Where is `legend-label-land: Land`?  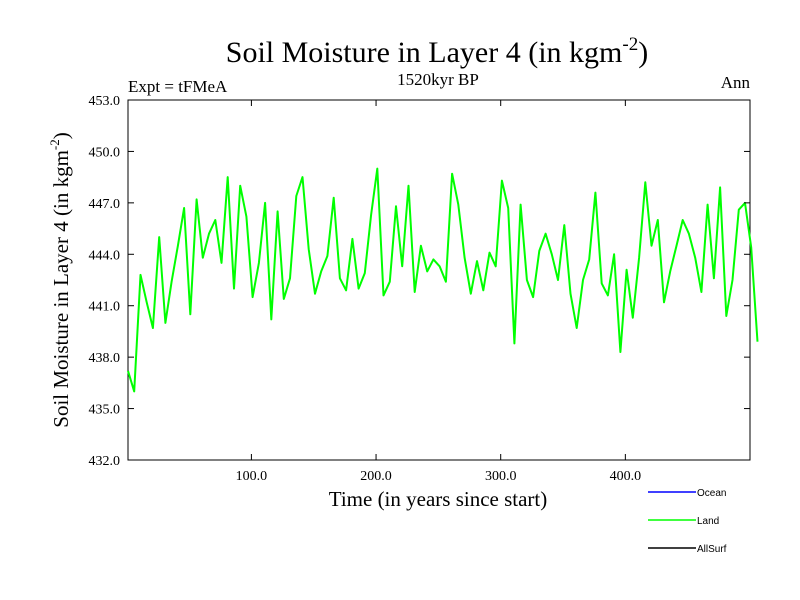 legend-label-land: Land is located at coordinates (708, 521).